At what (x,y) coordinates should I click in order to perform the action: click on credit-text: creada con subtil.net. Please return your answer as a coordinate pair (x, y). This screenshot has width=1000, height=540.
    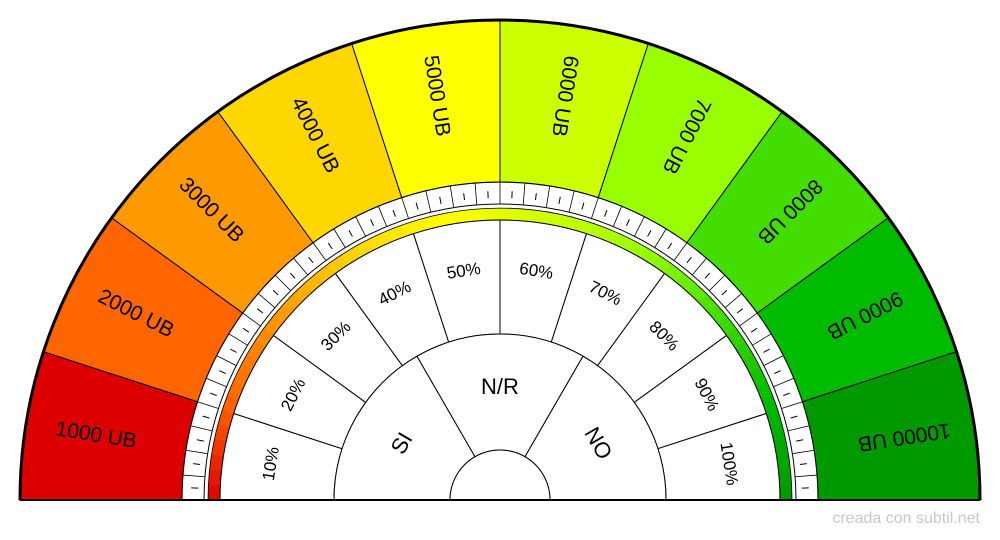
    Looking at the image, I should click on (906, 518).